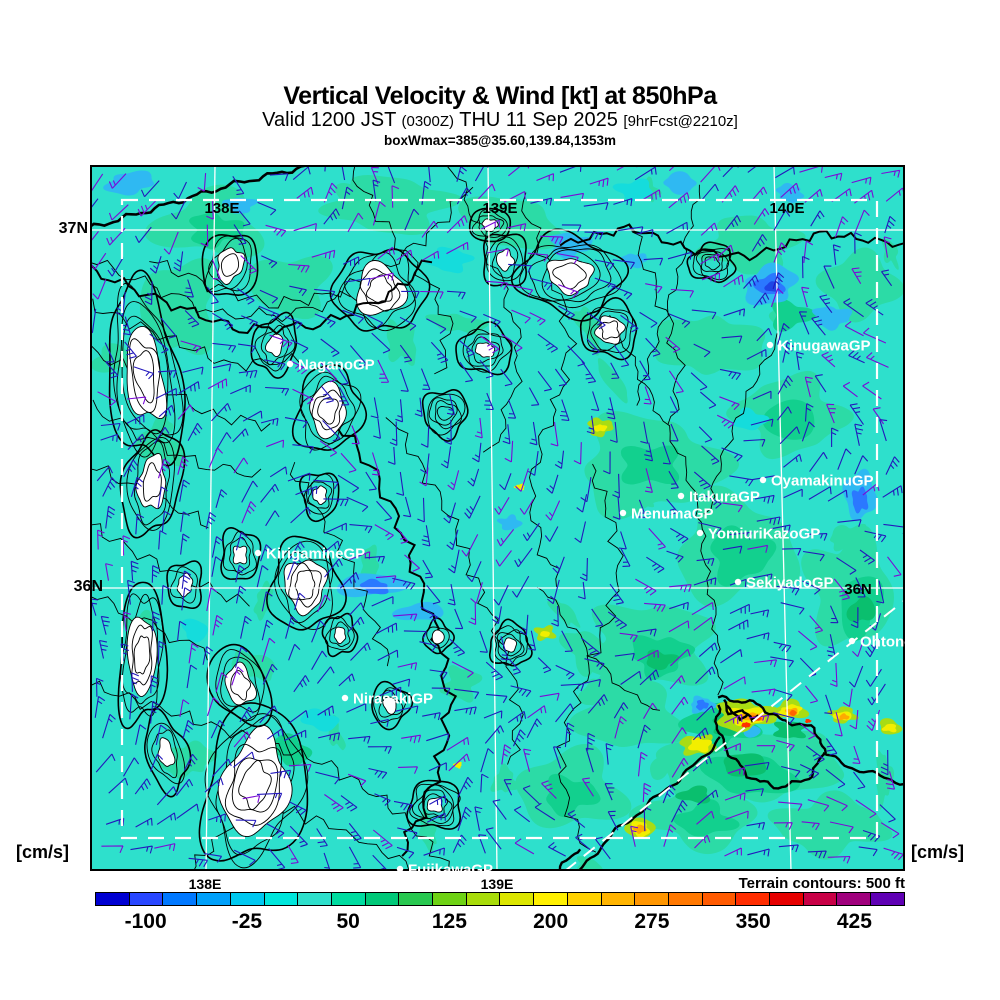  I want to click on station-label: MenumaGP, so click(672, 514).